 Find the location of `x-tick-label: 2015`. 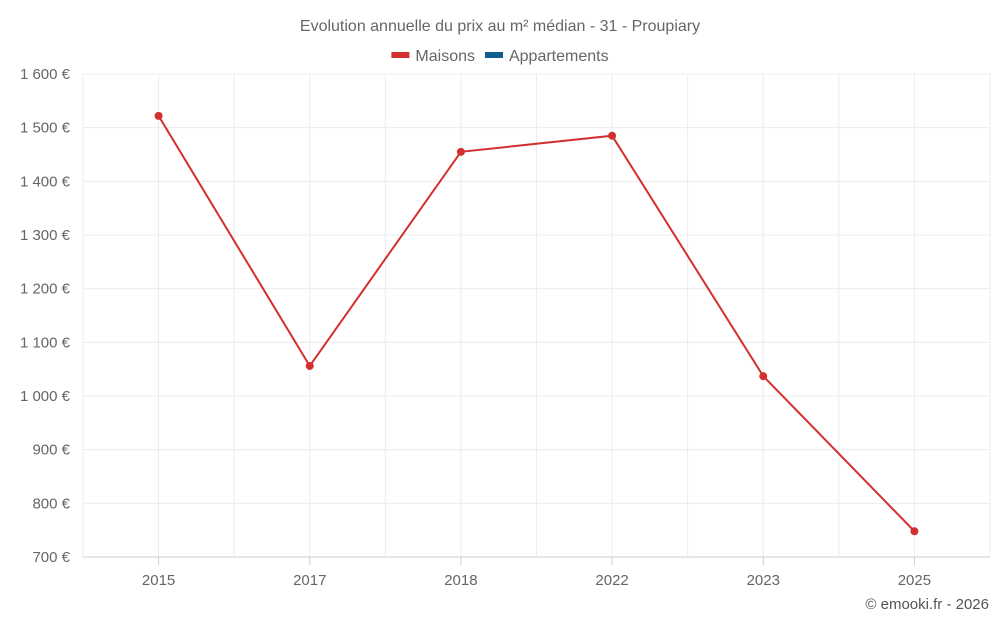

x-tick-label: 2015 is located at coordinates (158, 580).